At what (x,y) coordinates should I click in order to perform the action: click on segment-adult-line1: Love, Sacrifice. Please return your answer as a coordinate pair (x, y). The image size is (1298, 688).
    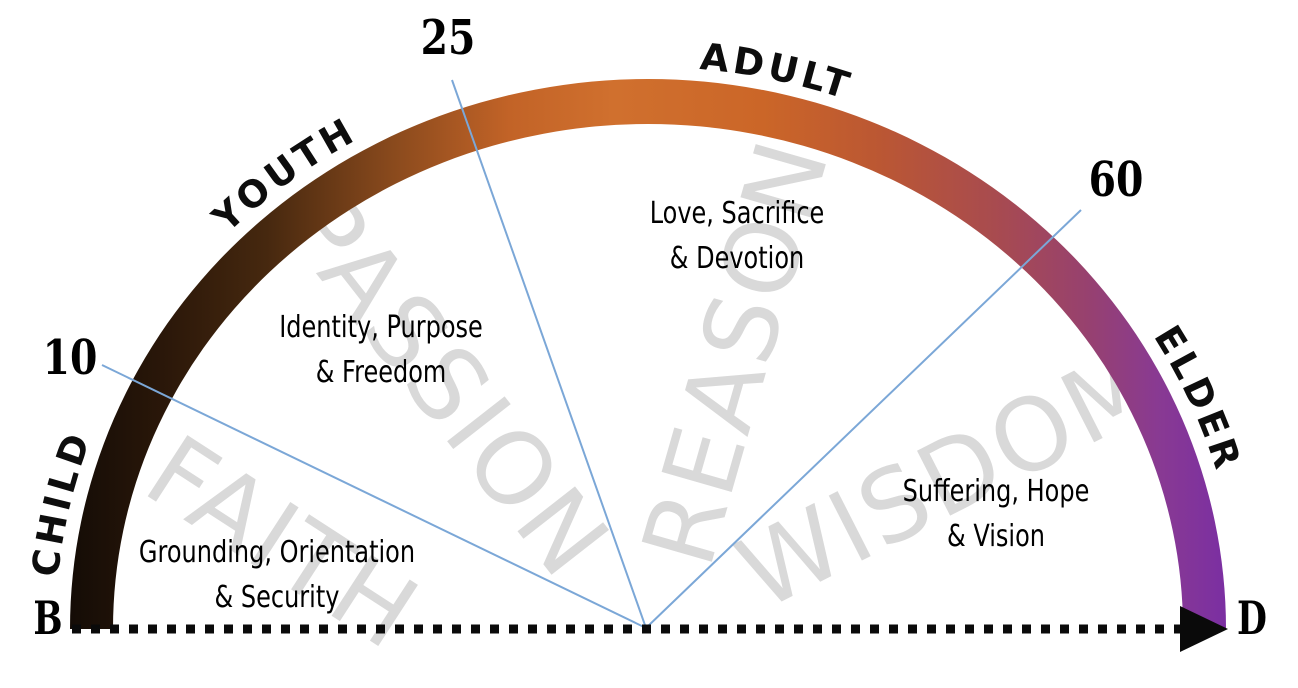
    Looking at the image, I should click on (737, 213).